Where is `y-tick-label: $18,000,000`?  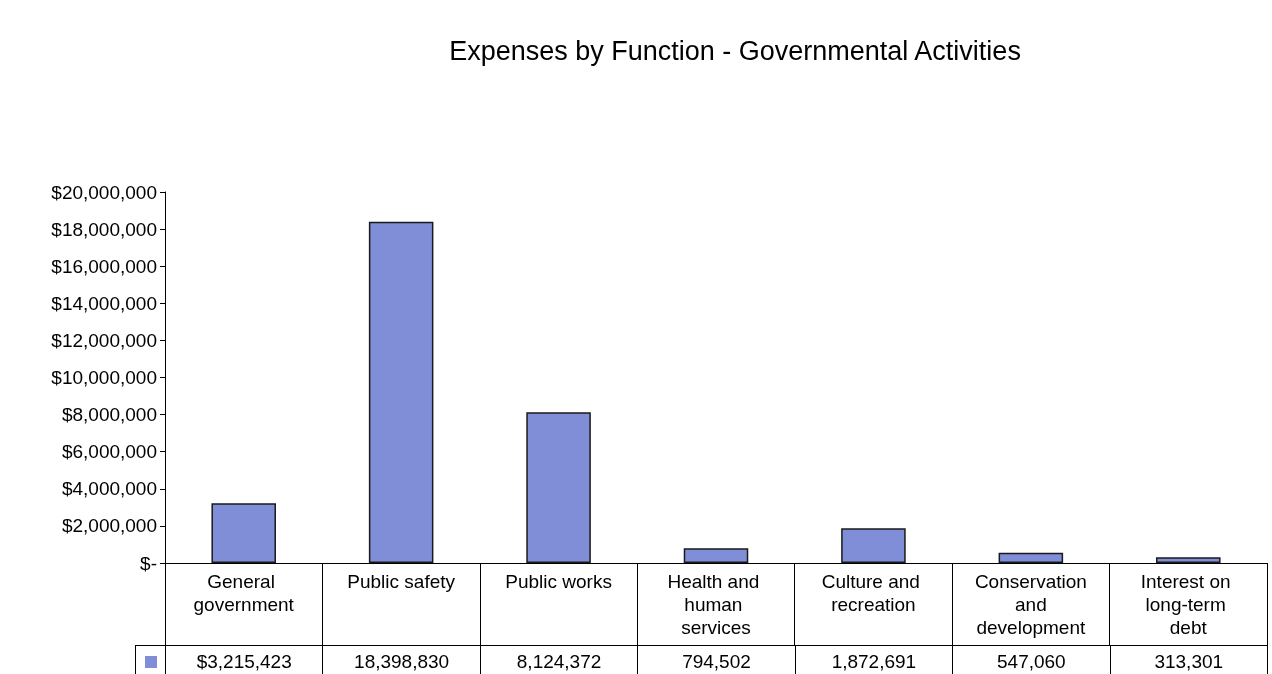
y-tick-label: $18,000,000 is located at coordinates (104, 229).